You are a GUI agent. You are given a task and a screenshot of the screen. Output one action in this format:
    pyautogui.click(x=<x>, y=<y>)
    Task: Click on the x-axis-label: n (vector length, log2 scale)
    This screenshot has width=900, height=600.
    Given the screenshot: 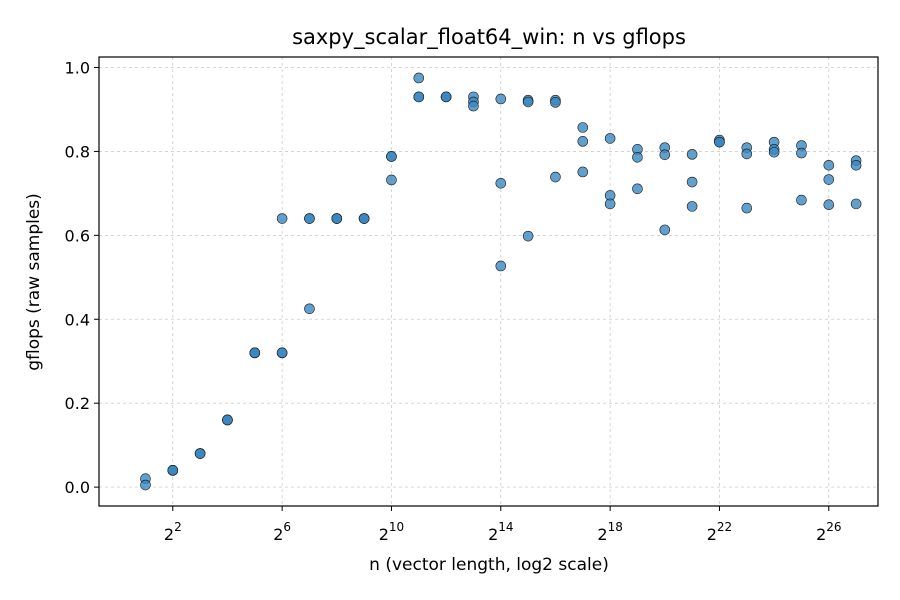 What is the action you would take?
    pyautogui.click(x=489, y=565)
    